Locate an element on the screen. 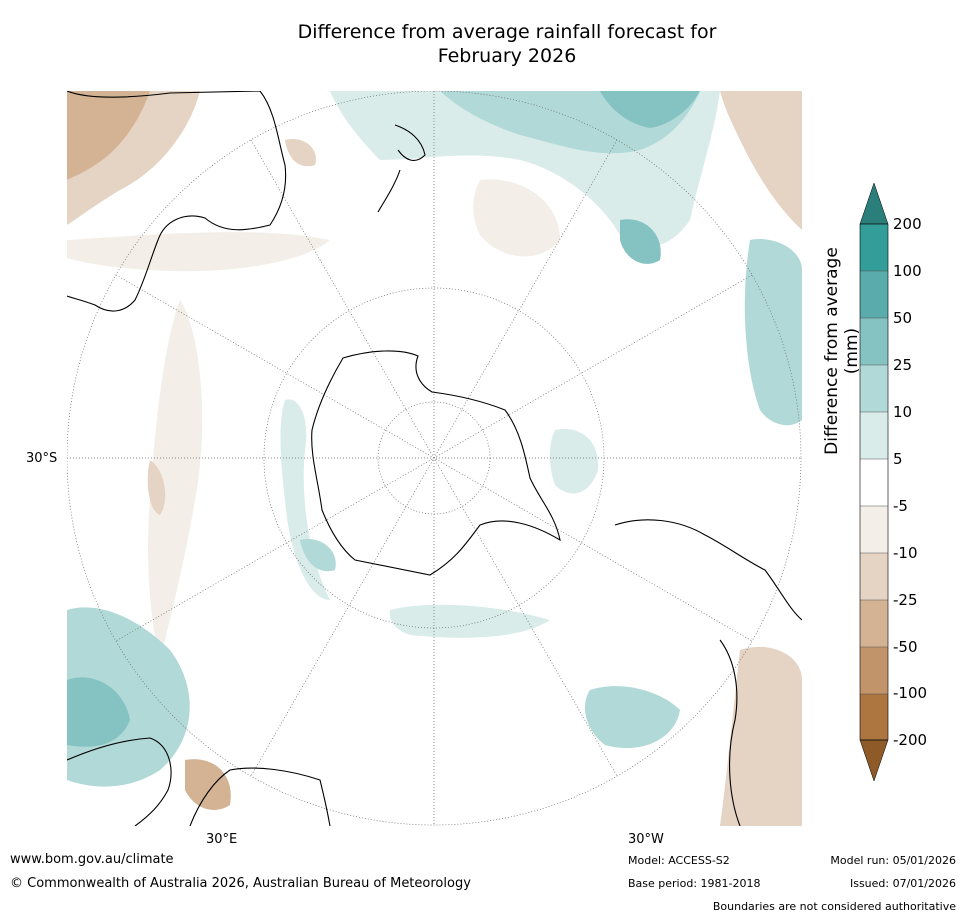  colorbar-tick-100: 100 is located at coordinates (907, 271).